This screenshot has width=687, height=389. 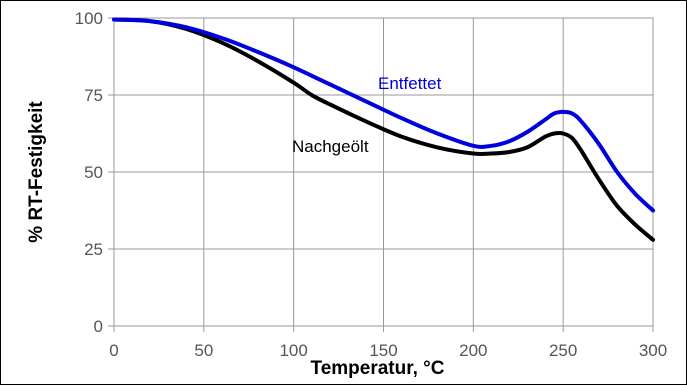 What do you see at coordinates (98, 326) in the screenshot?
I see `y-tick-label-0: 0` at bounding box center [98, 326].